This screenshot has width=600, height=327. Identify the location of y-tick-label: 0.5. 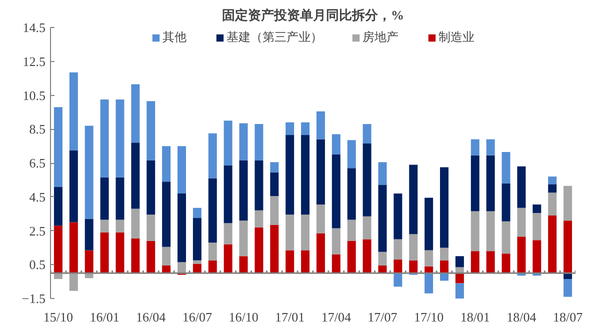
(37, 264).